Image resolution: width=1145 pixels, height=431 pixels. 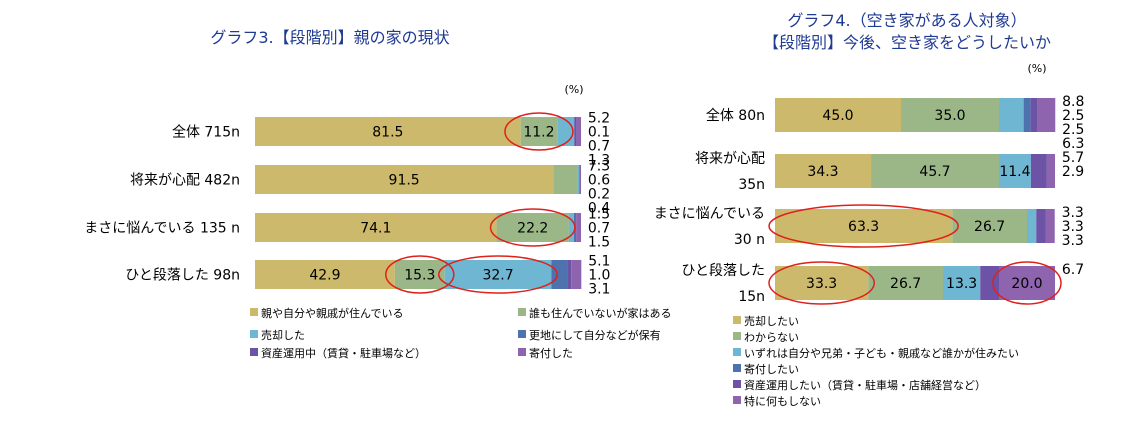 I want to click on chart2-legend-label: 売却したい, so click(x=771, y=321).